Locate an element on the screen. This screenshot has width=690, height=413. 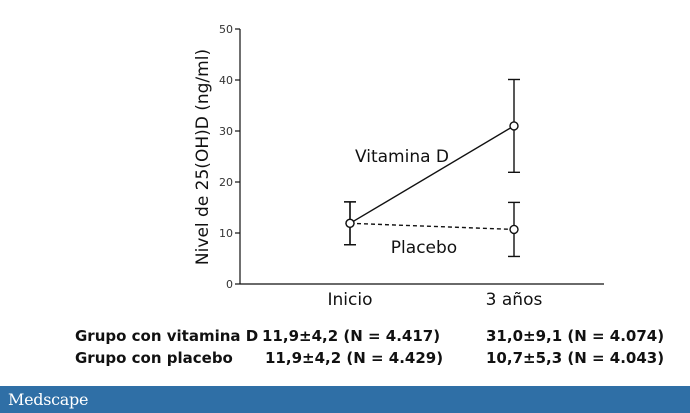
y-axis-title: Nivel de 25(OH)D (ng/ml) is located at coordinates (203, 157).